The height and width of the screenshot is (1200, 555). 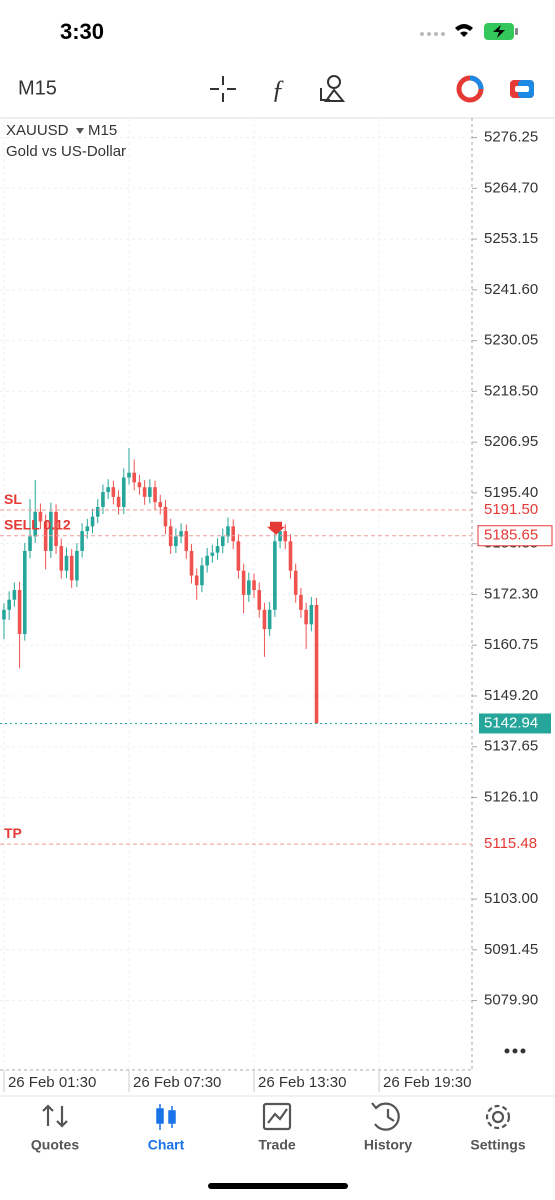 I want to click on order-label: SELL 0.12, so click(x=37, y=524).